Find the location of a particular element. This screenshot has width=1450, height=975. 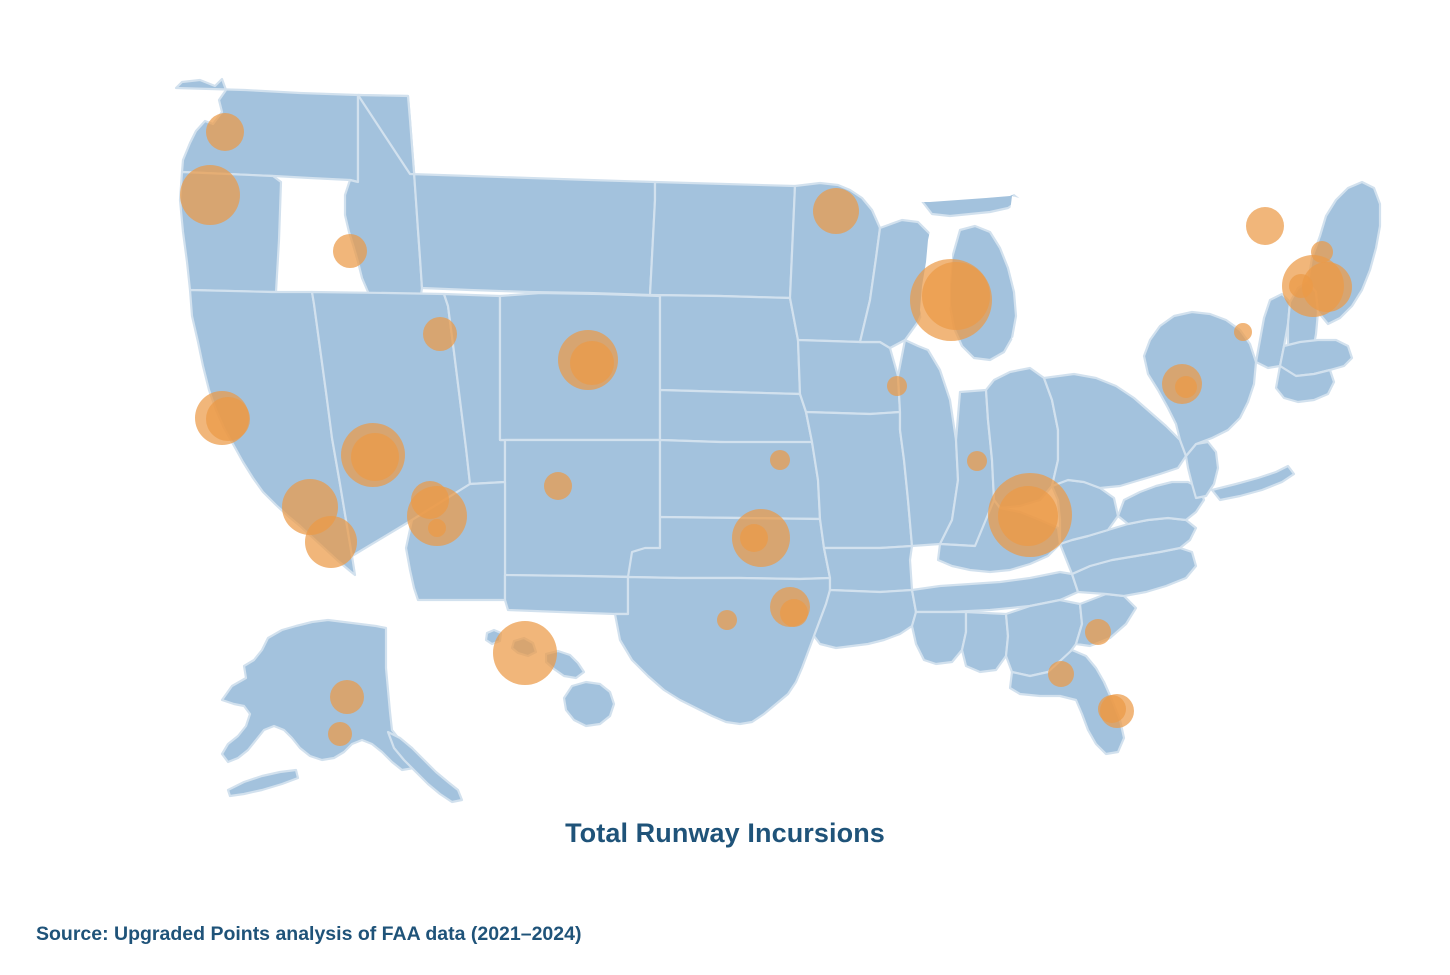

lake-superior is located at coordinates (956, 187).